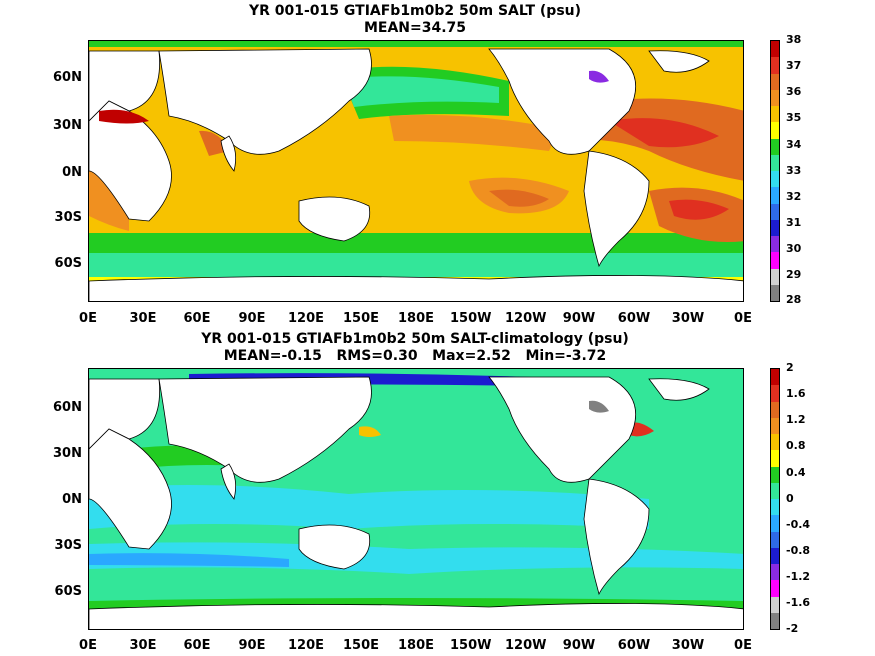 This screenshot has height=656, width=875. Describe the element at coordinates (794, 91) in the screenshot. I see `top-colorbar-label: 36` at that location.